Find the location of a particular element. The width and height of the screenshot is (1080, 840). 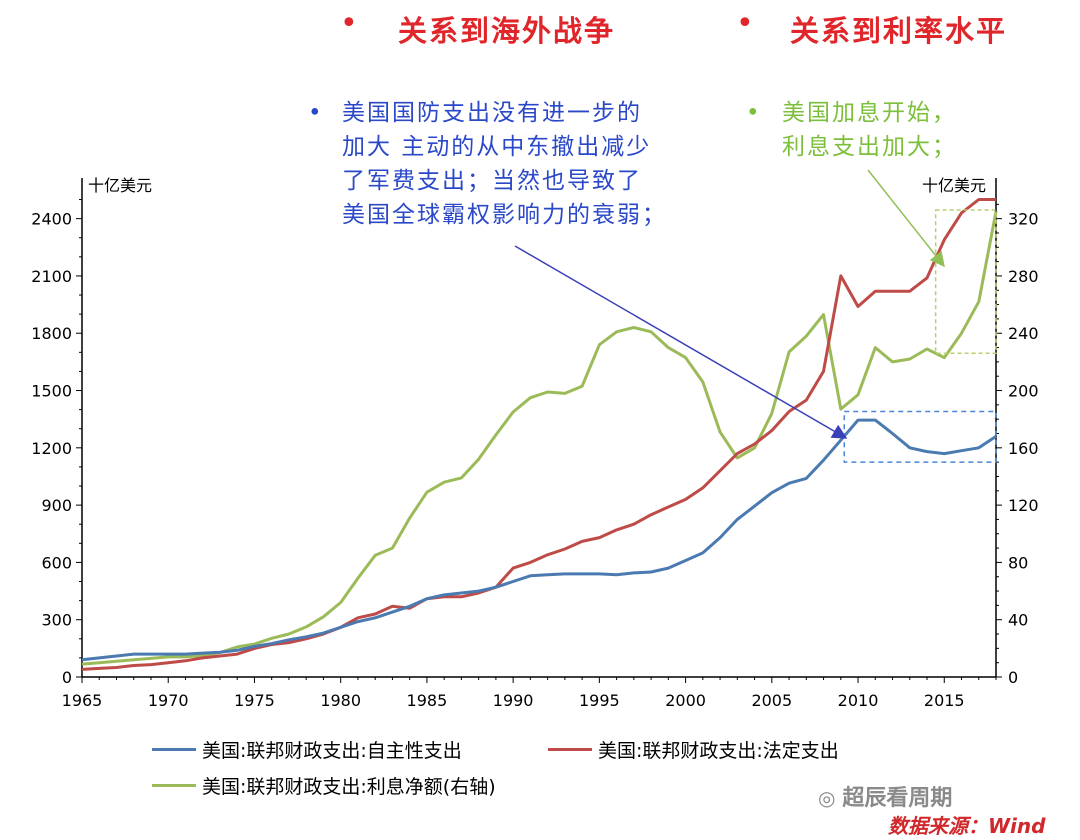

x-tick-label: 1990 is located at coordinates (513, 700).